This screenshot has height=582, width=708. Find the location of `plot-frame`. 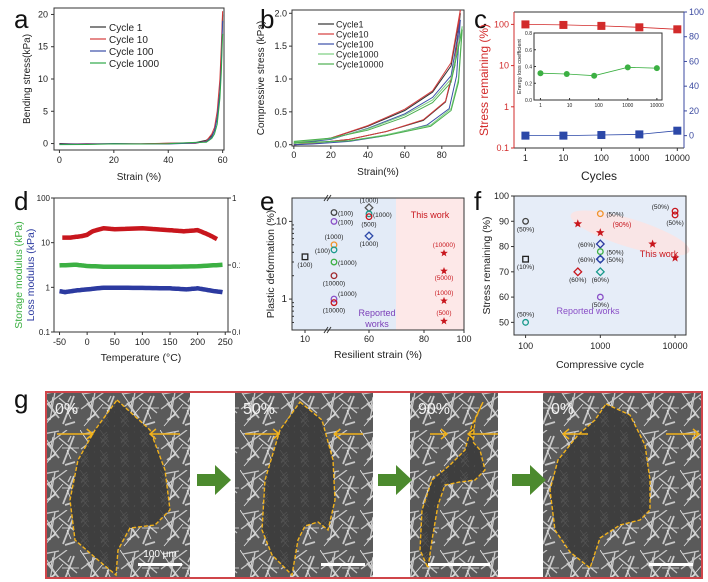

plot-frame is located at coordinates (378, 264).